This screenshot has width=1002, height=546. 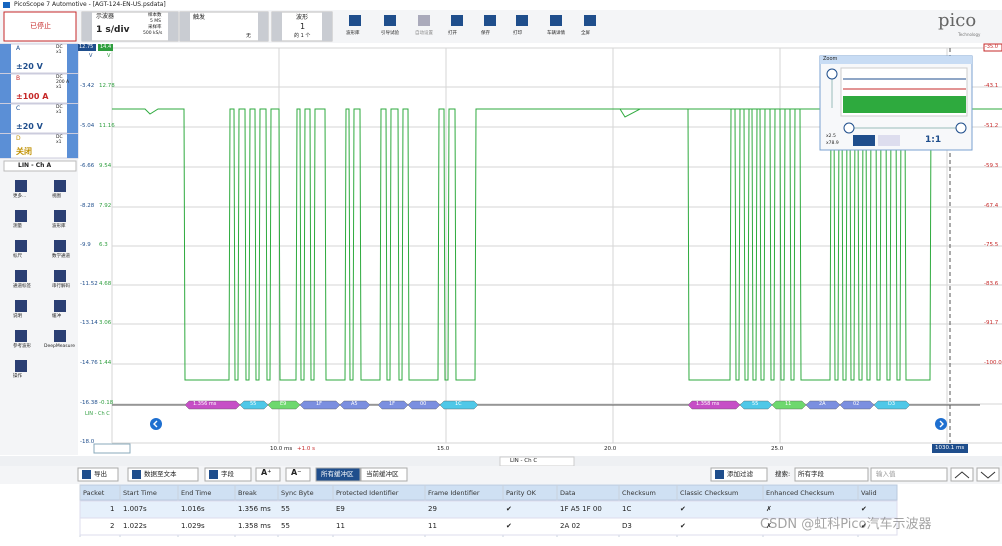 What do you see at coordinates (353, 33) in the screenshot?
I see `toolbar-button: 波形库` at bounding box center [353, 33].